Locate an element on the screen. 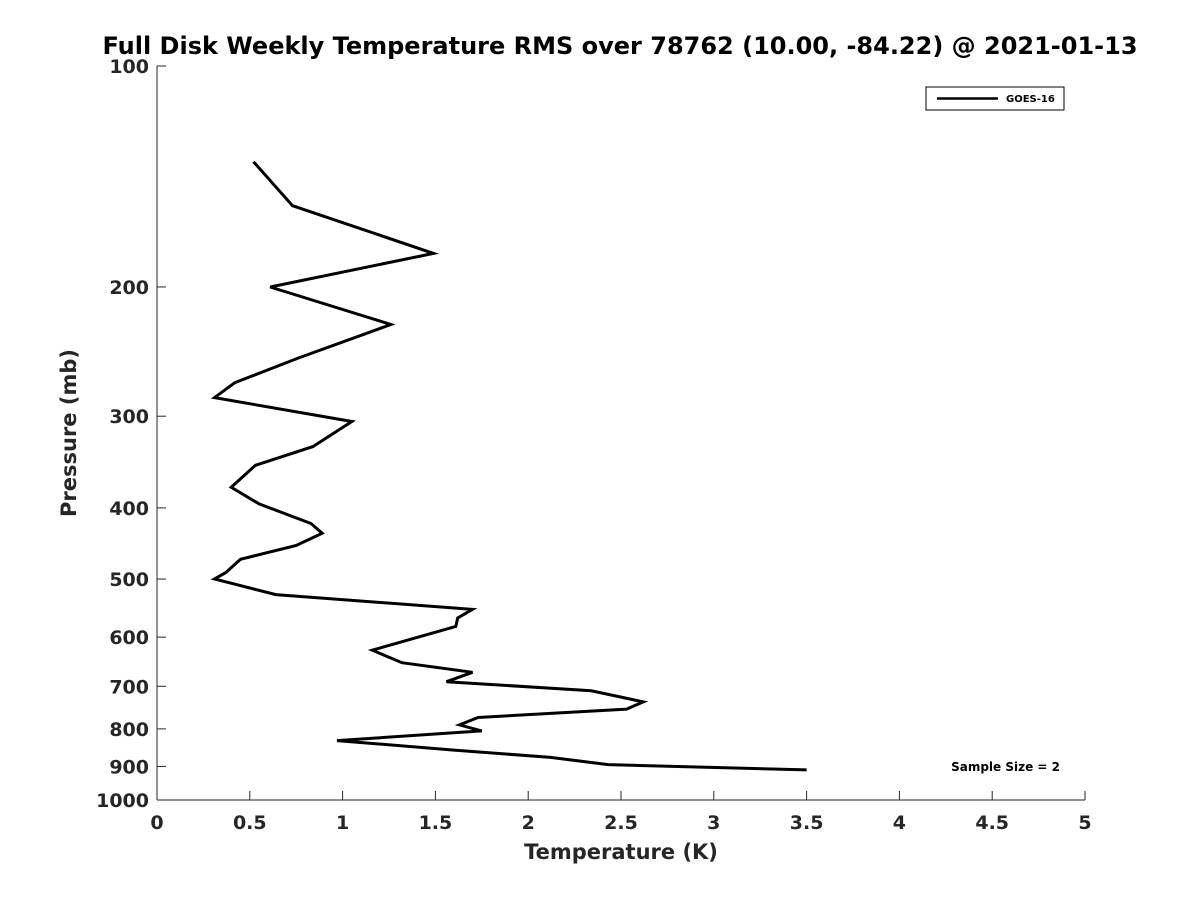 Image resolution: width=1200 pixels, height=900 pixels. y-tick-label: 300 is located at coordinates (129, 417).